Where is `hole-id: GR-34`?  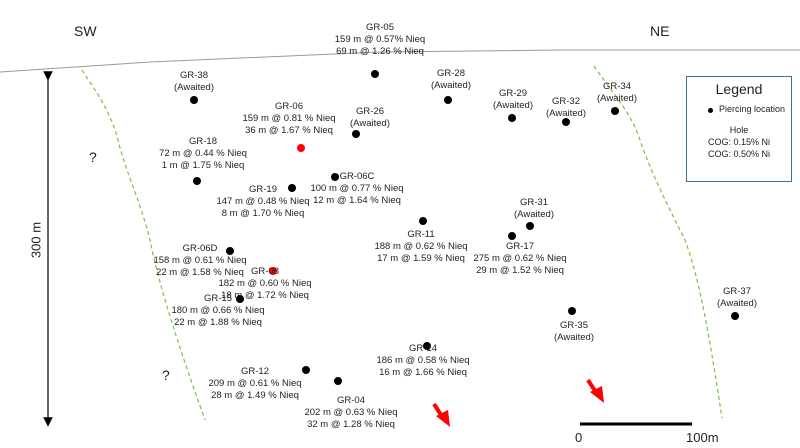 hole-id: GR-34 is located at coordinates (617, 86).